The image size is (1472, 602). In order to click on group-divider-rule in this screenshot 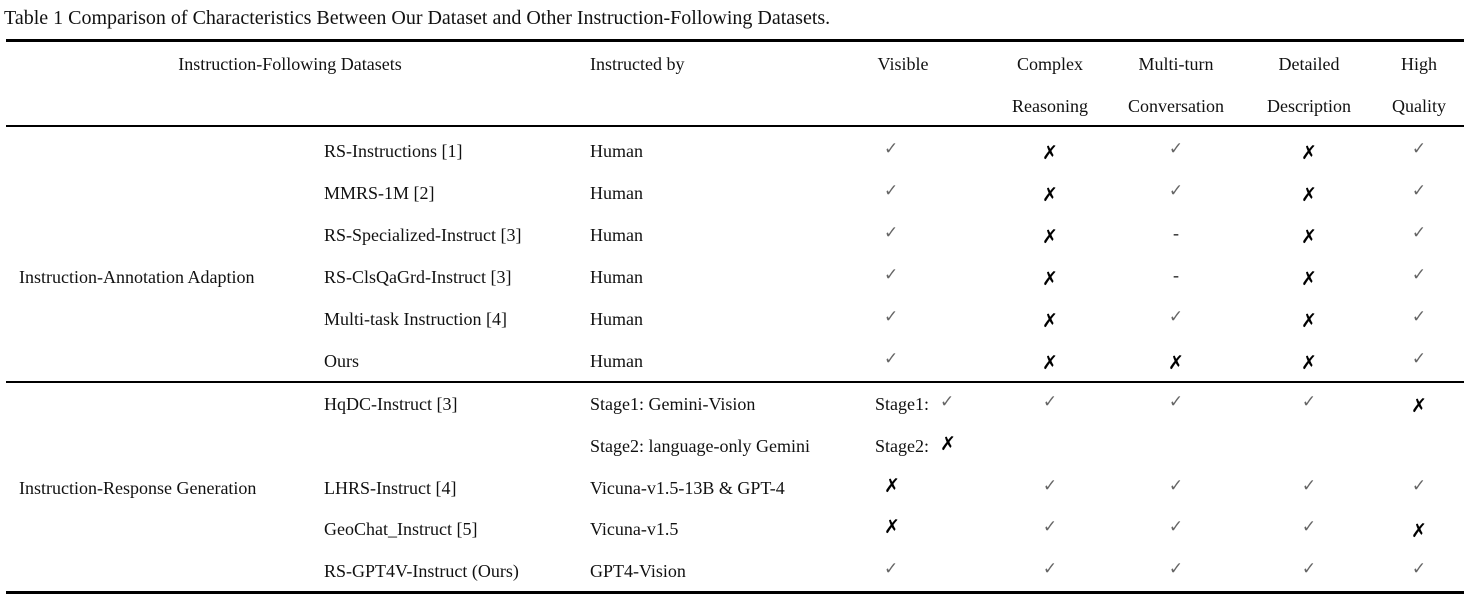, I will do `click(735, 382)`.